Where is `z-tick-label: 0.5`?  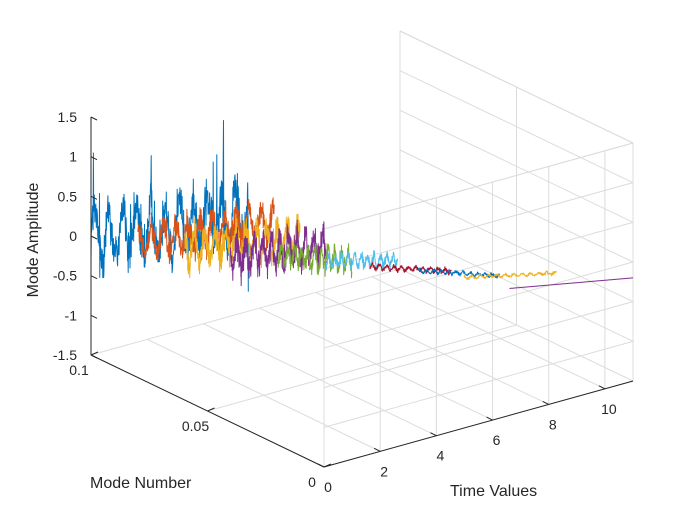 z-tick-label: 0.5 is located at coordinates (68, 196).